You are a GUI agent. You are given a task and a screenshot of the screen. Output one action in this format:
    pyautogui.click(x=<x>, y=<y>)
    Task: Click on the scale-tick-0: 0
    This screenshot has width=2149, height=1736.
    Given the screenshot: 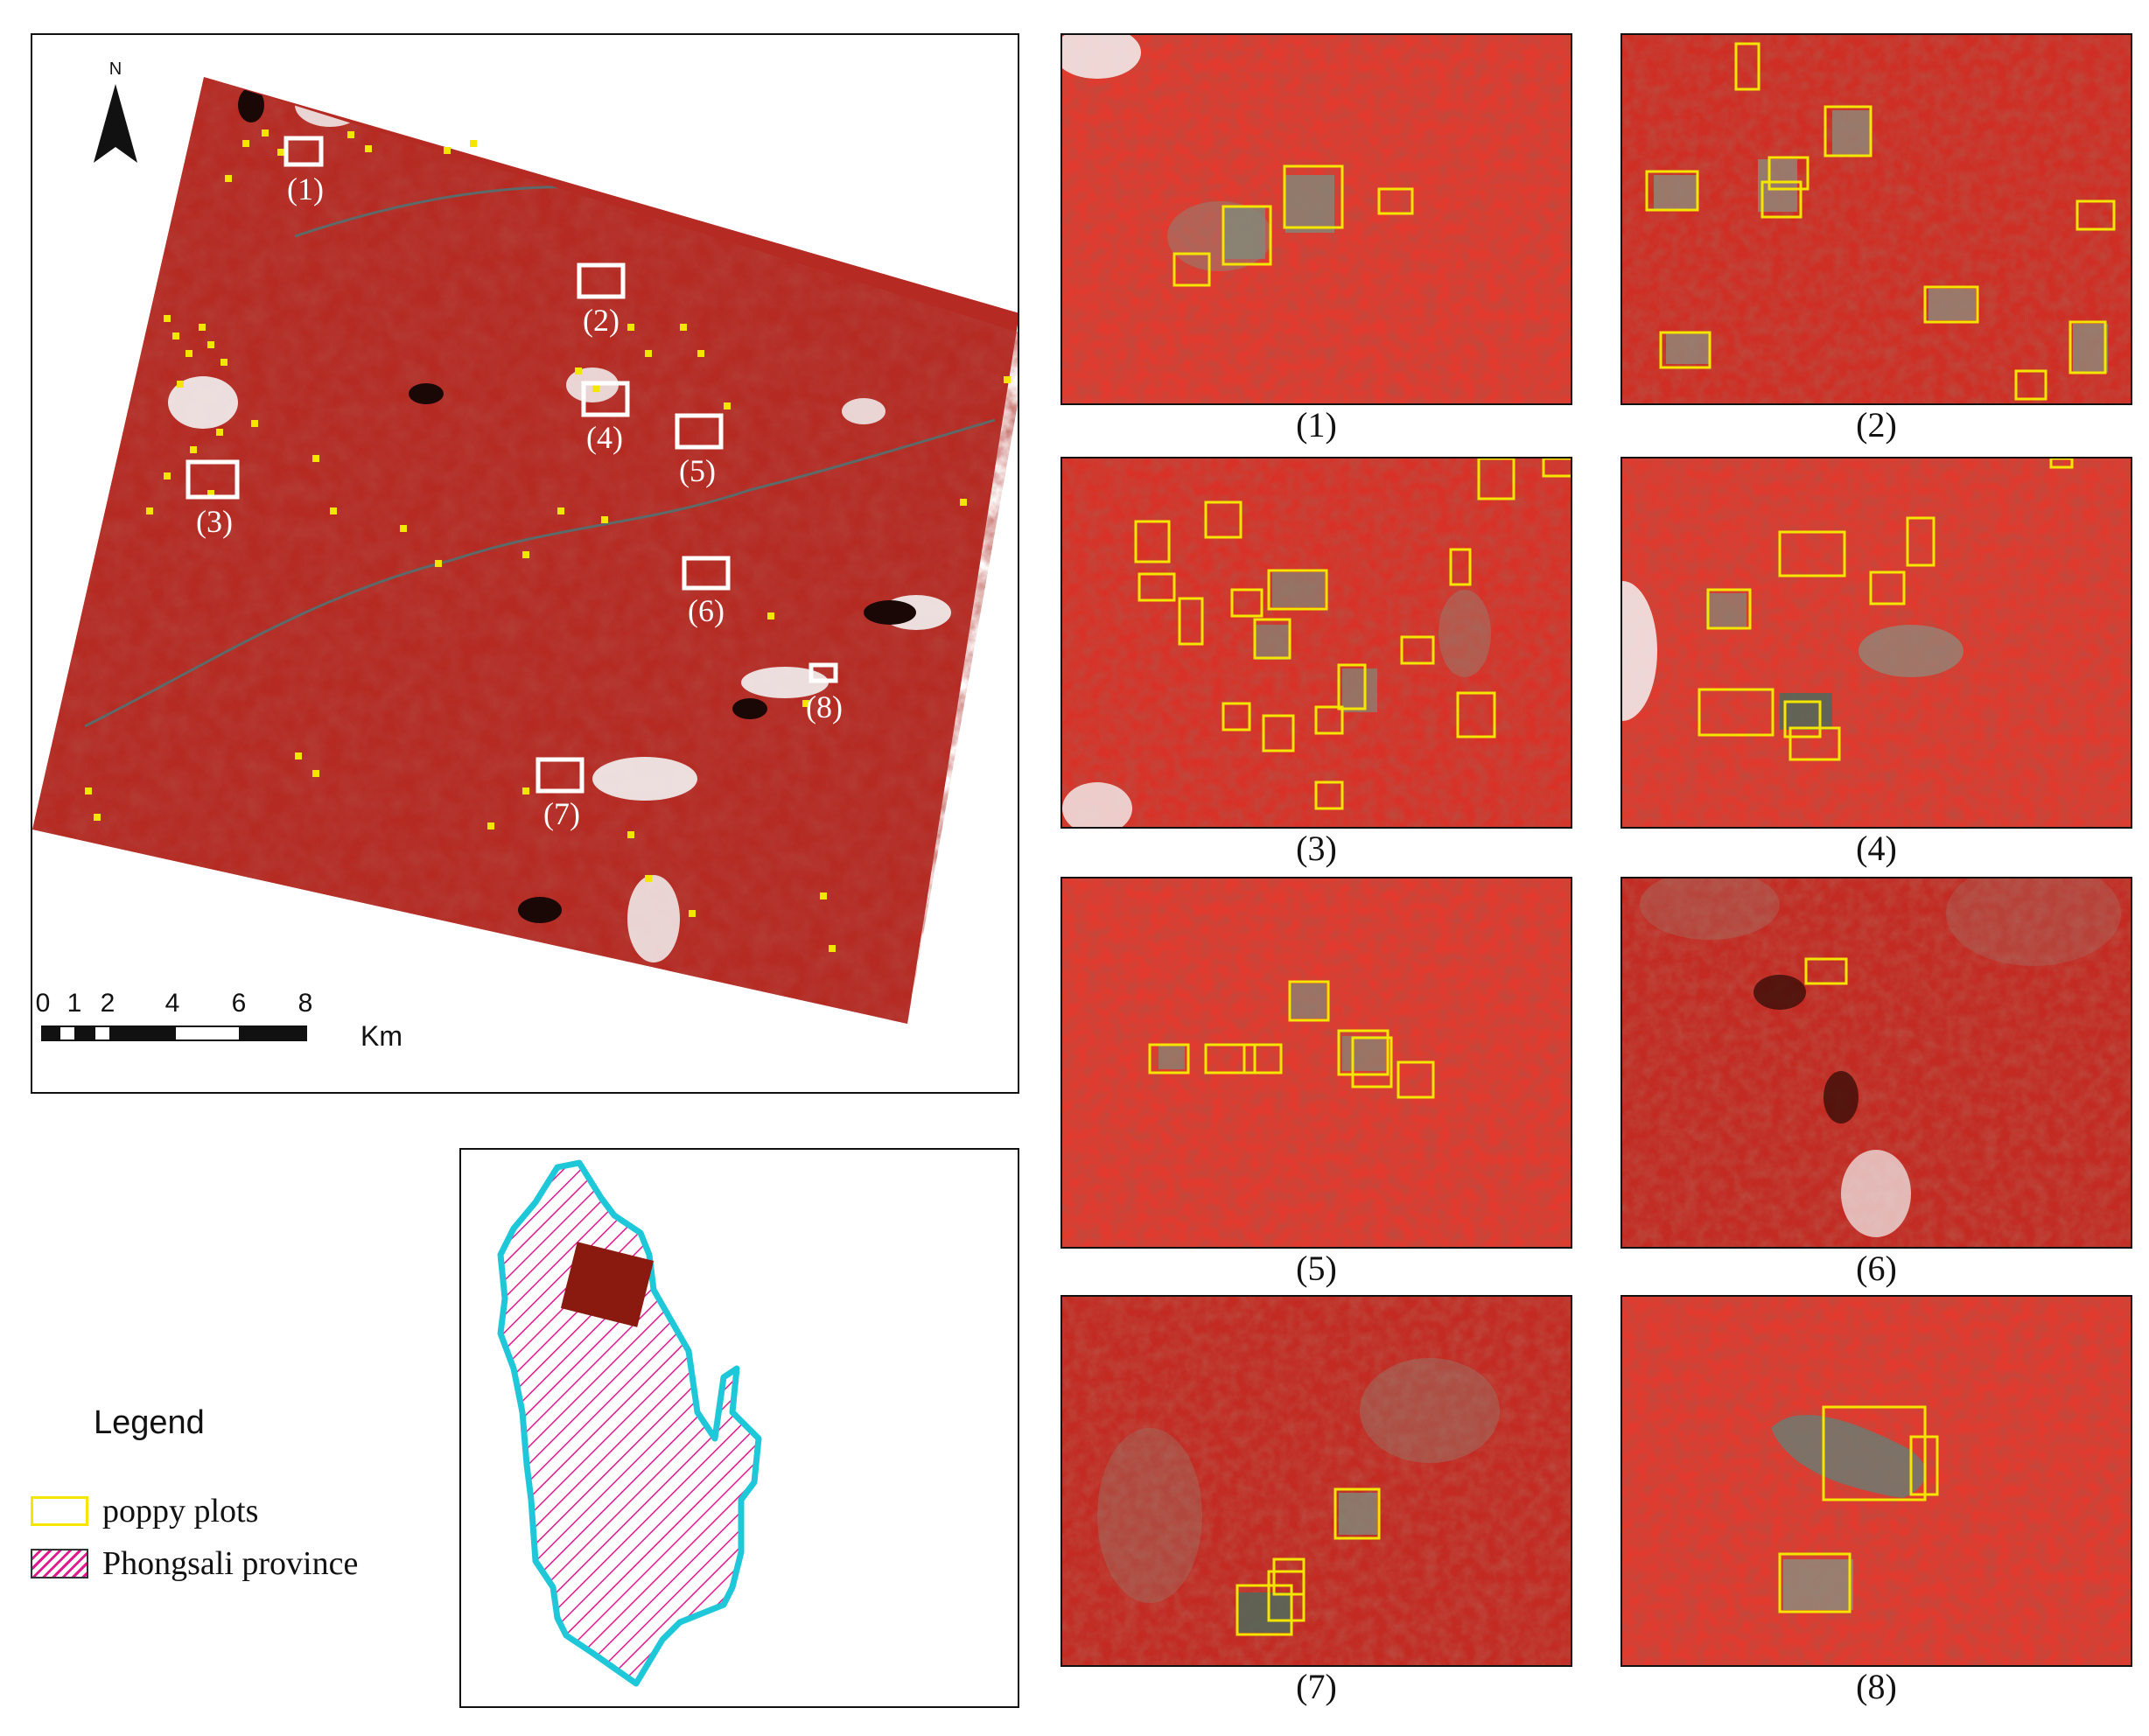 What is the action you would take?
    pyautogui.click(x=43, y=1003)
    